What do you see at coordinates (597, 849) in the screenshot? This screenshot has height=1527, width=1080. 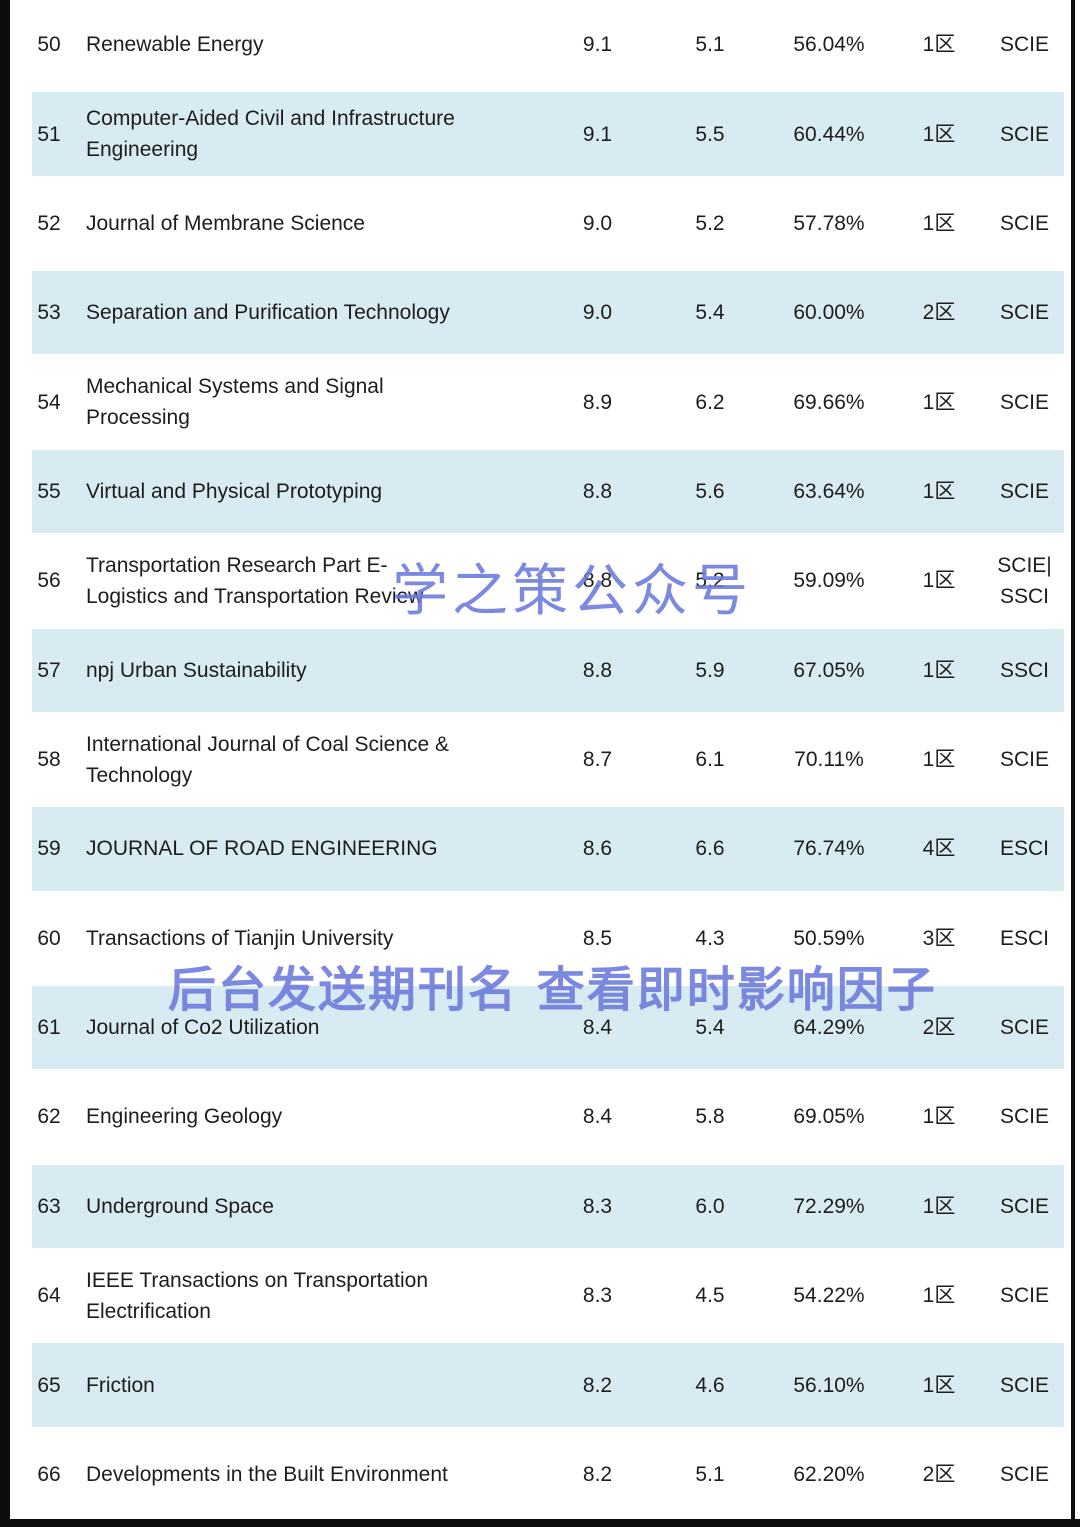 I see `value1-cell: 8.6` at bounding box center [597, 849].